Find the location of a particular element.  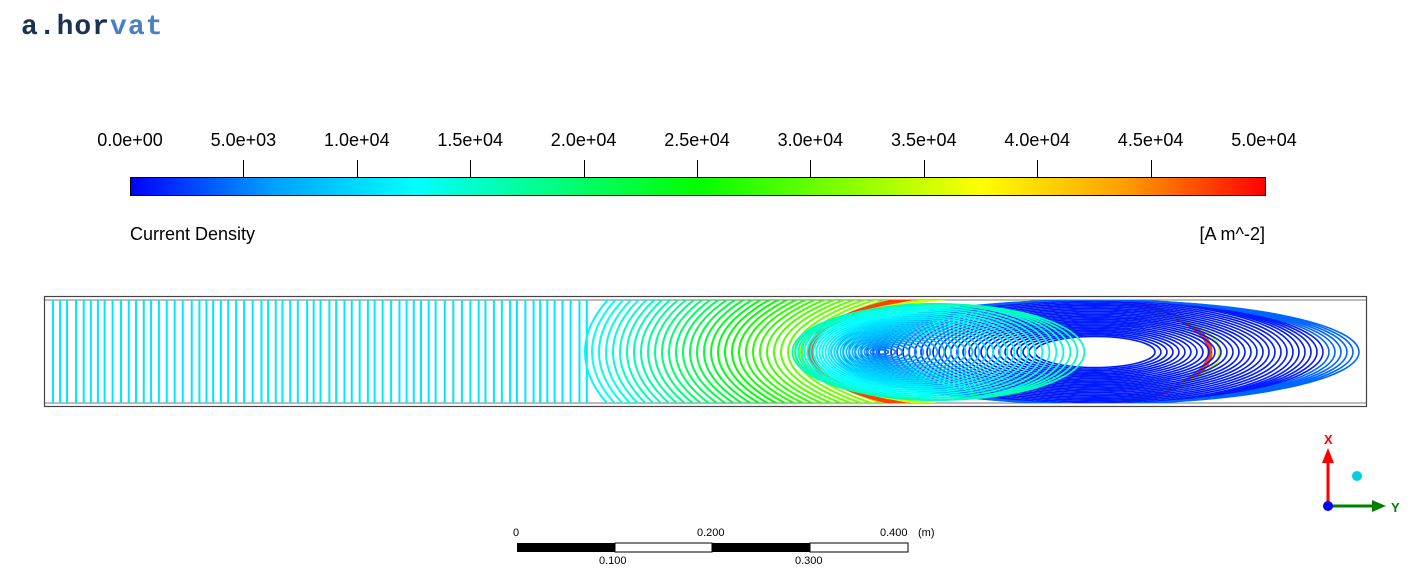

colorbar-tick-label: 0.0e+00 is located at coordinates (130, 140).